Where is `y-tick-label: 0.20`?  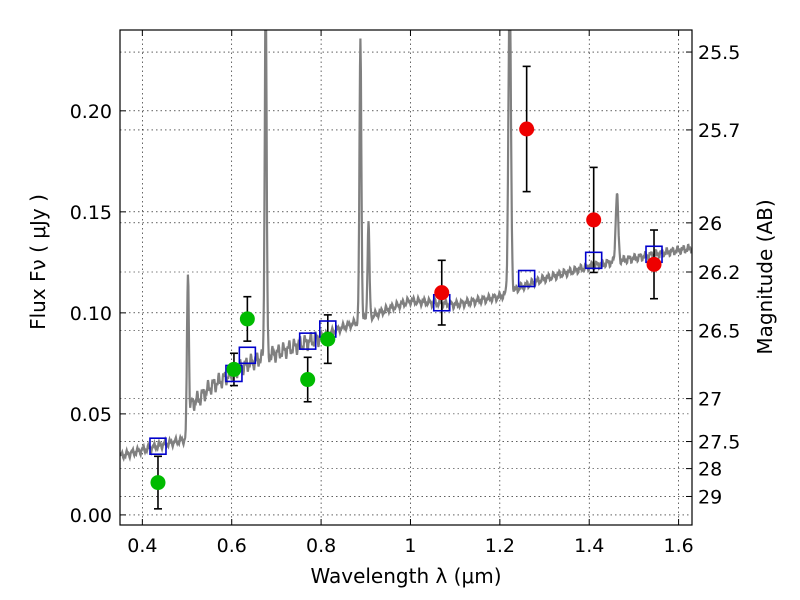 y-tick-label: 0.20 is located at coordinates (91, 112).